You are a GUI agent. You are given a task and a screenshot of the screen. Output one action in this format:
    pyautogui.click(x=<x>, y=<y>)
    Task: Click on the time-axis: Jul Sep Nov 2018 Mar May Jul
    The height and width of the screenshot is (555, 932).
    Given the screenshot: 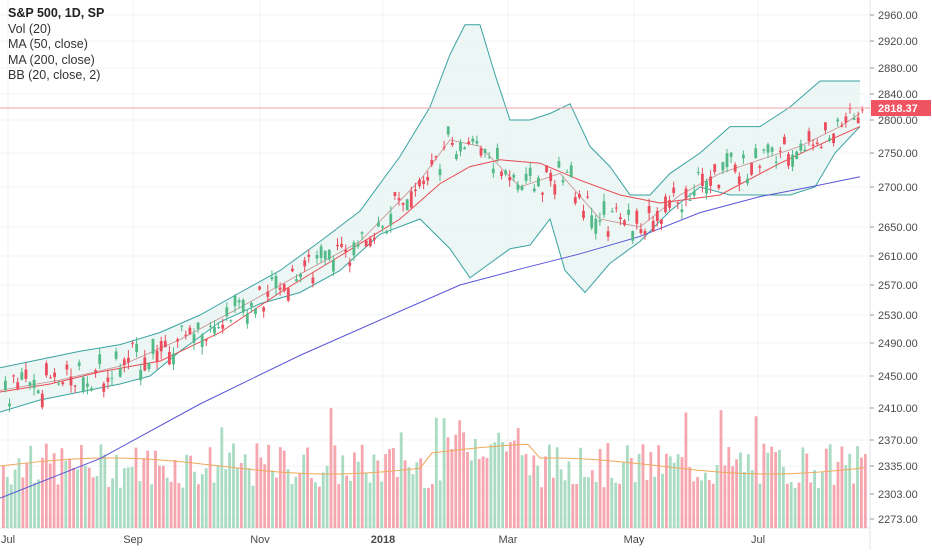 What is the action you would take?
    pyautogui.click(x=383, y=540)
    